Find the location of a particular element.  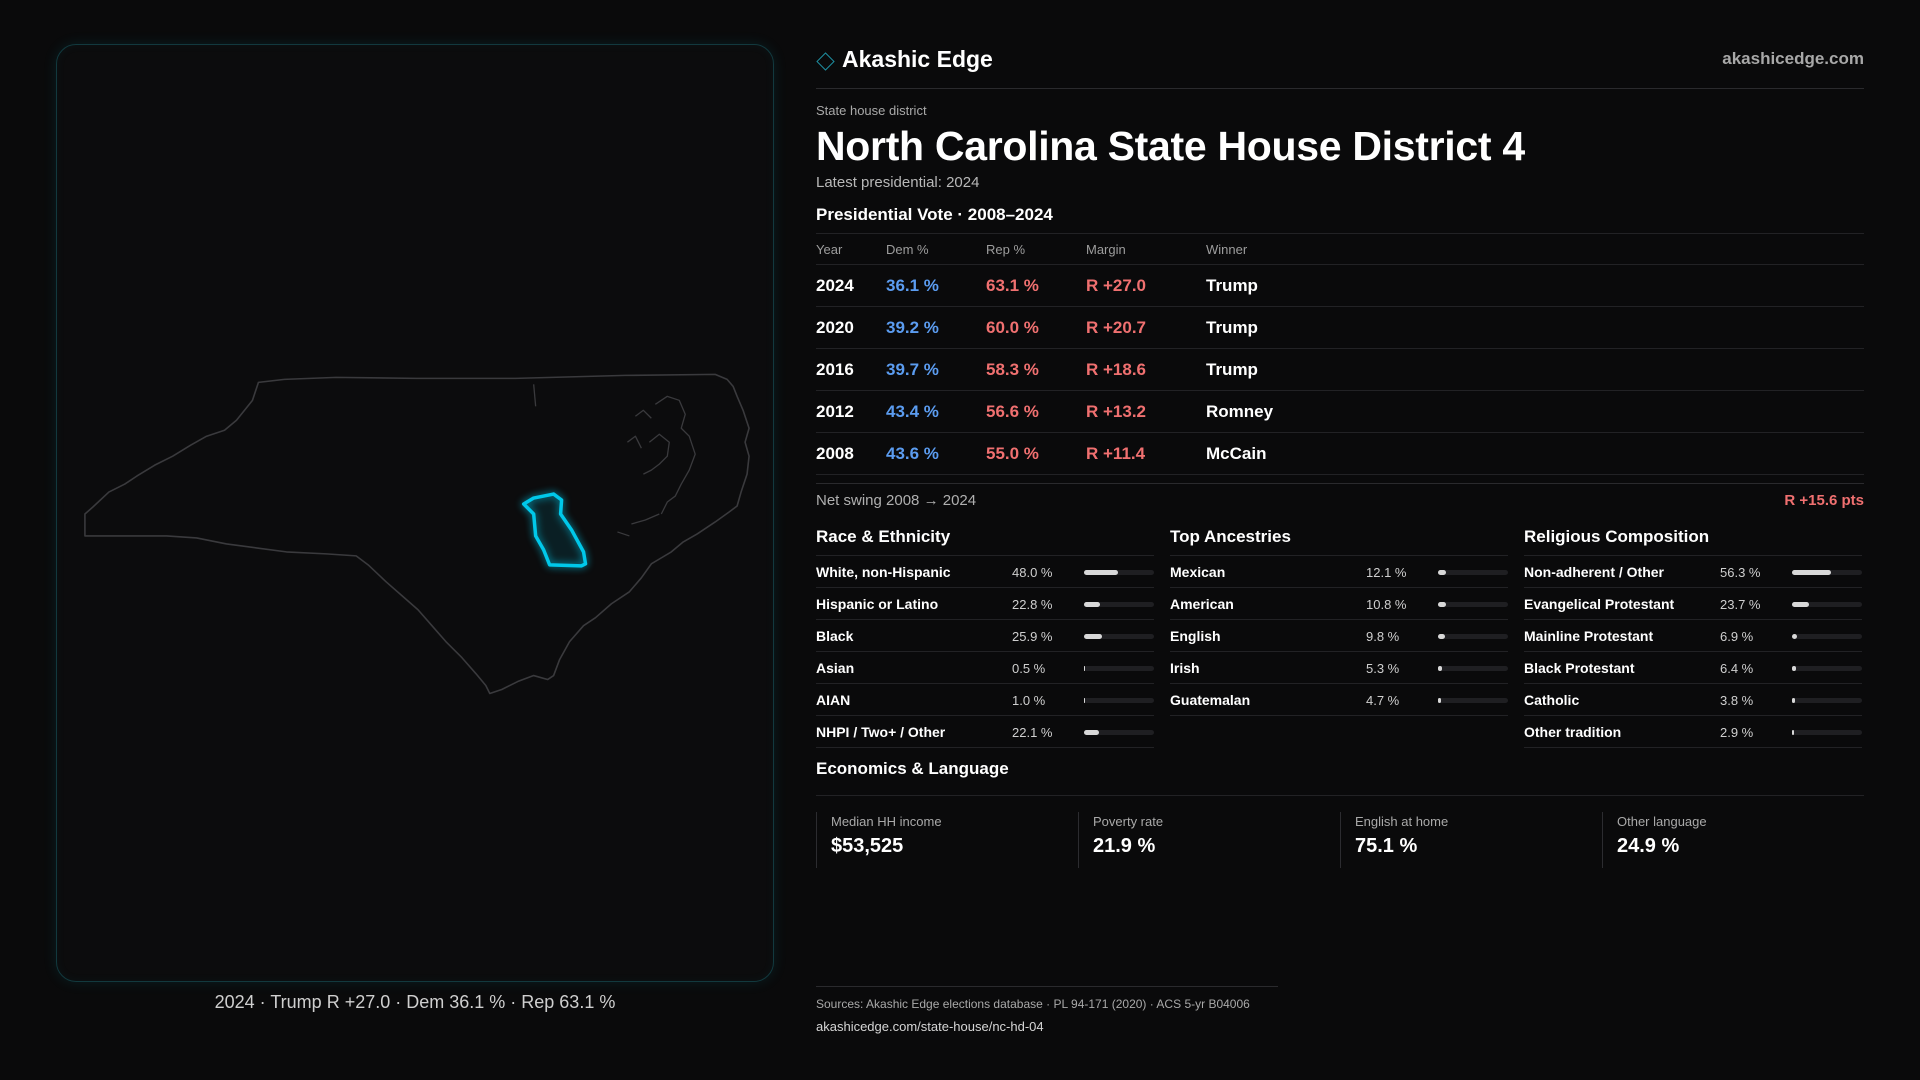

county-line is located at coordinates (535, 395).